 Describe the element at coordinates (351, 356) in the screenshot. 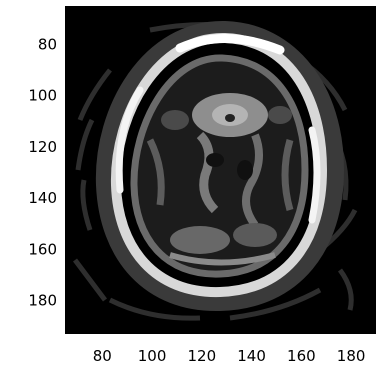

I see `x-tick-label: 180` at that location.